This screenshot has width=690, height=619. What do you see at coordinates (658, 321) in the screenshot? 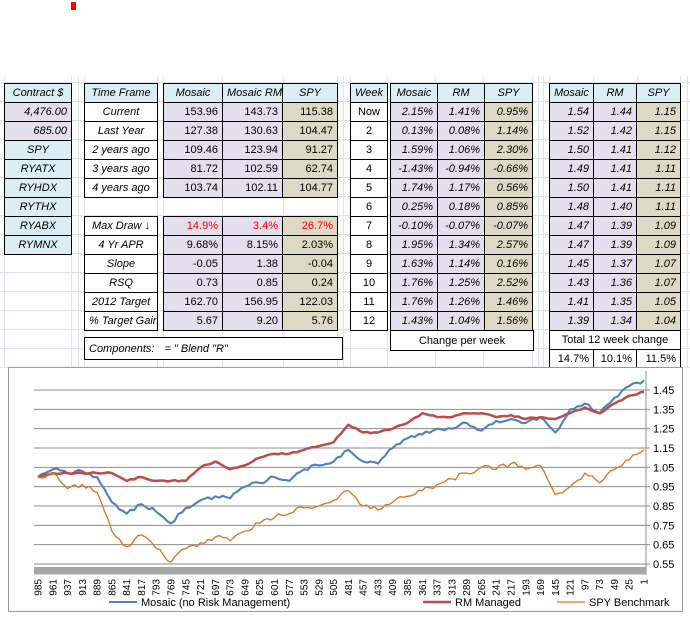
I see `cumulative-spy-cell: 1.04` at bounding box center [658, 321].